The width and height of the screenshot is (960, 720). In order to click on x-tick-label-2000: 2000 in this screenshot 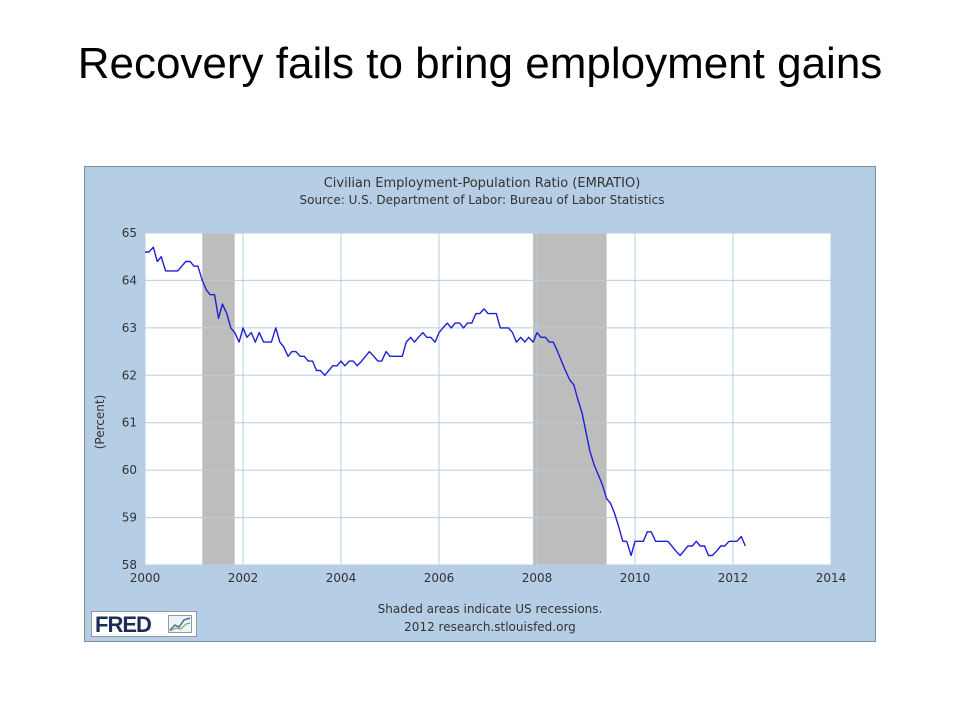, I will do `click(145, 578)`.